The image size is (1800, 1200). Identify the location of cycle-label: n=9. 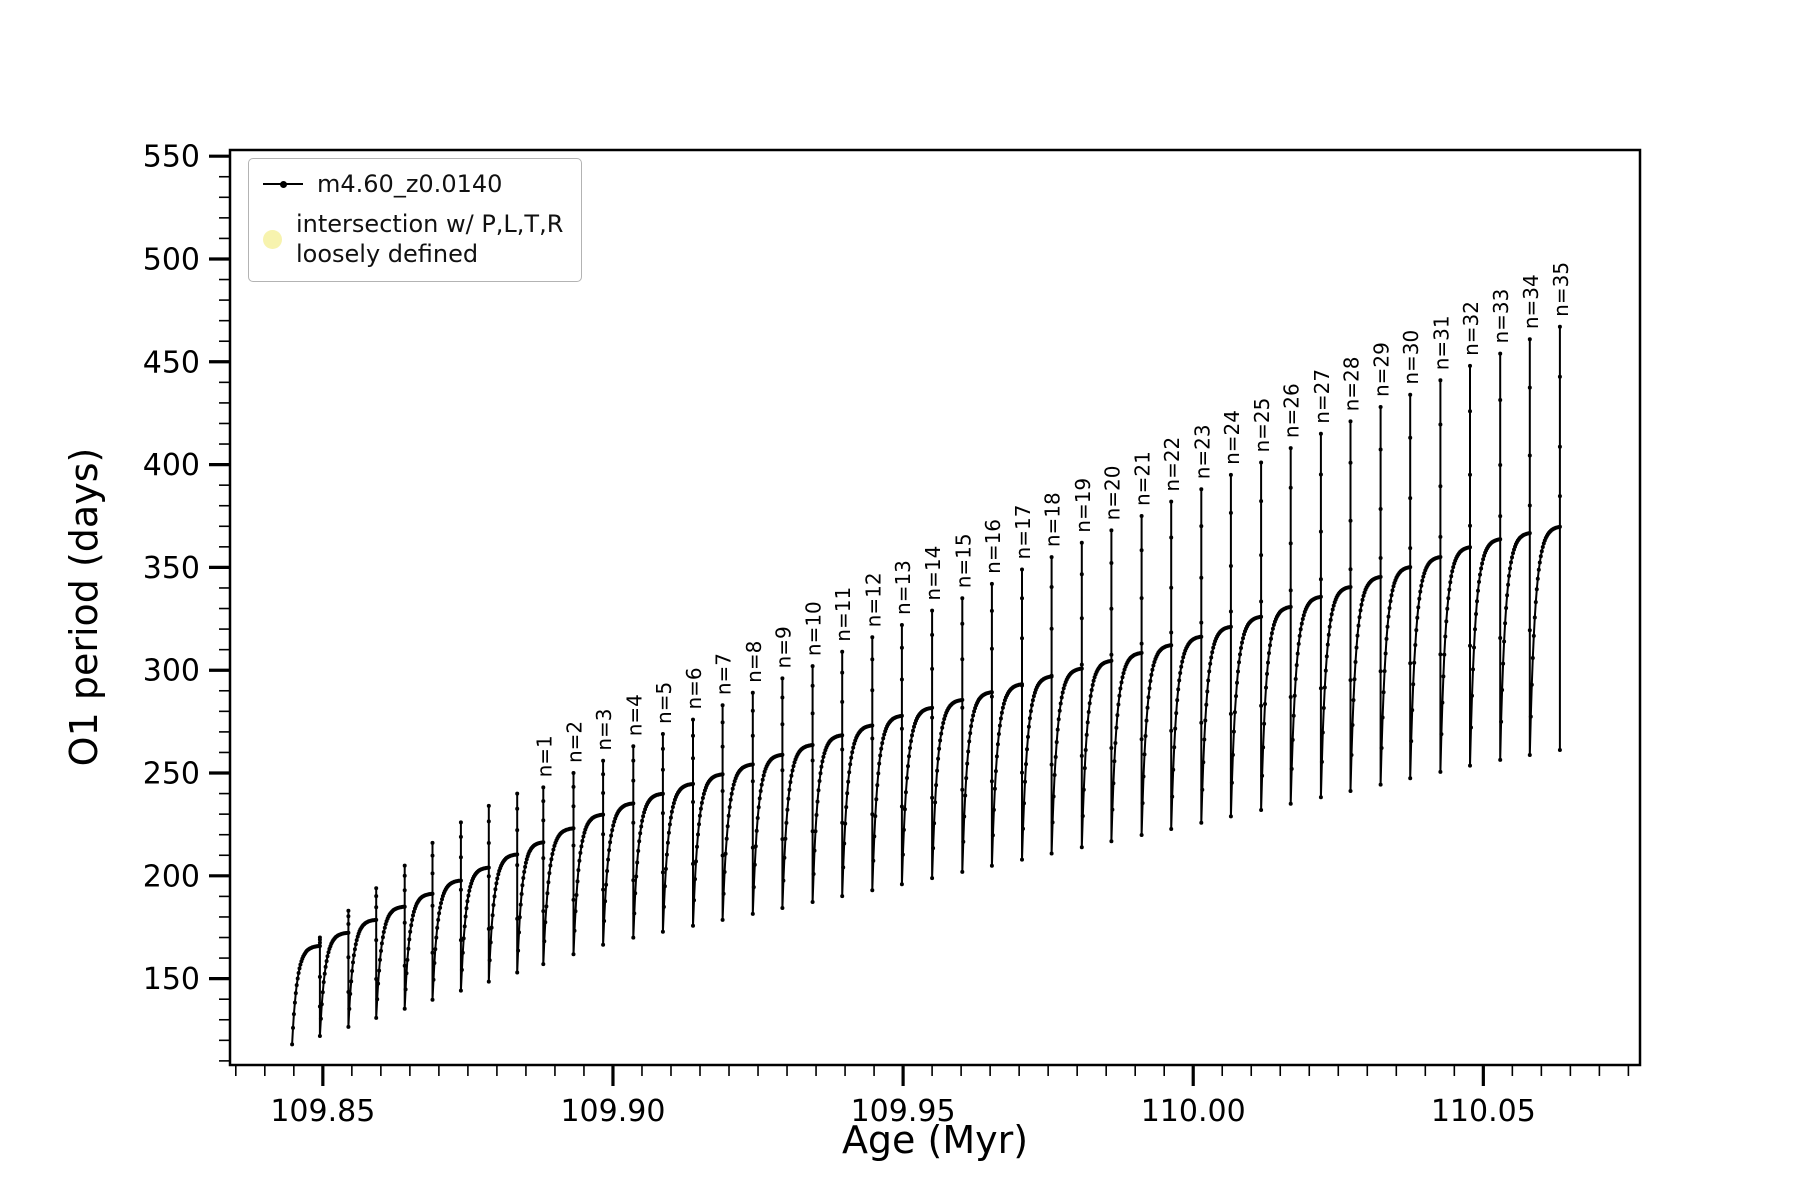
(783, 647).